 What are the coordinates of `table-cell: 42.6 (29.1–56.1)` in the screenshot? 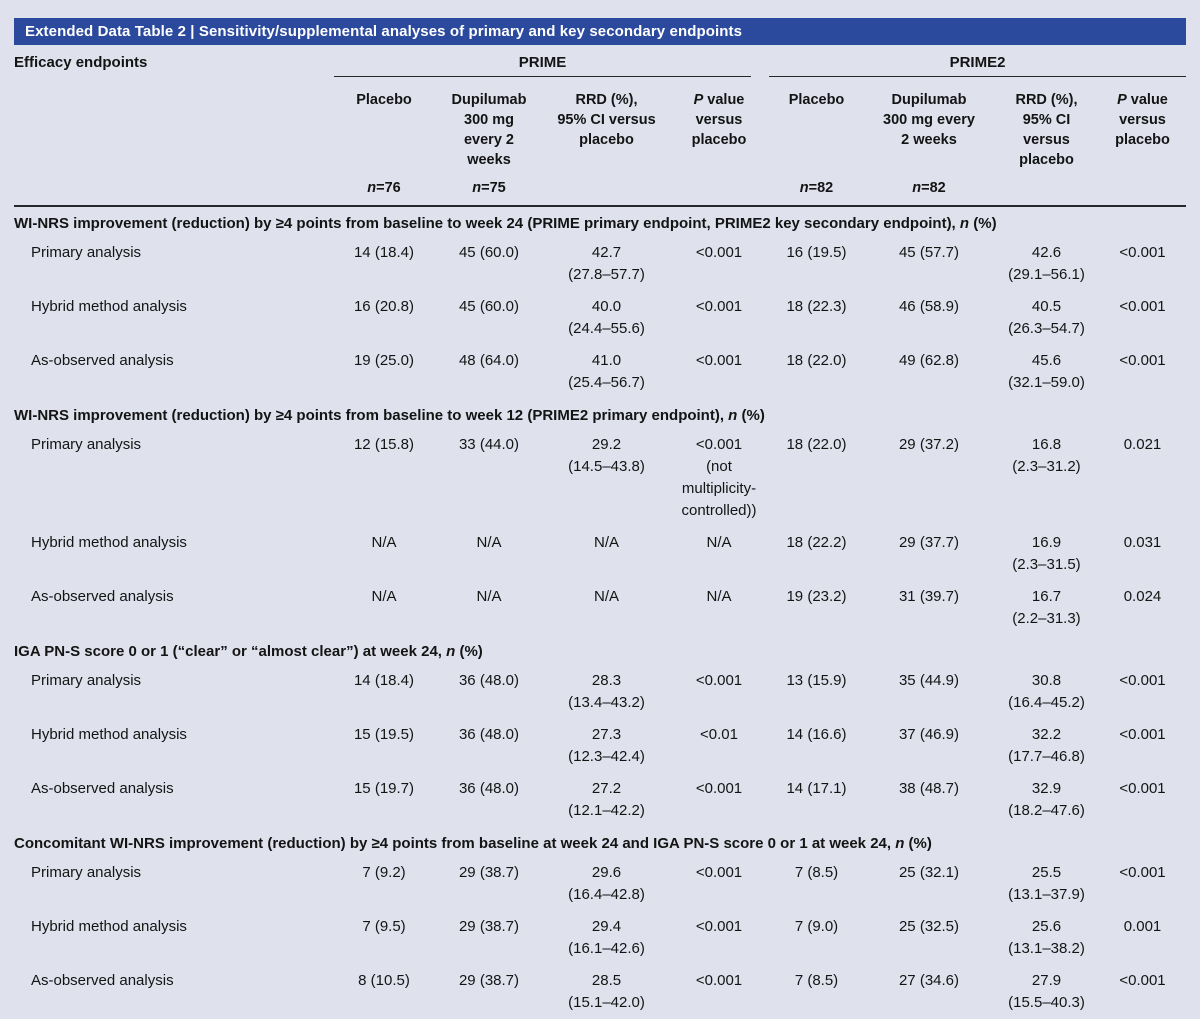 It's located at (1046, 264).